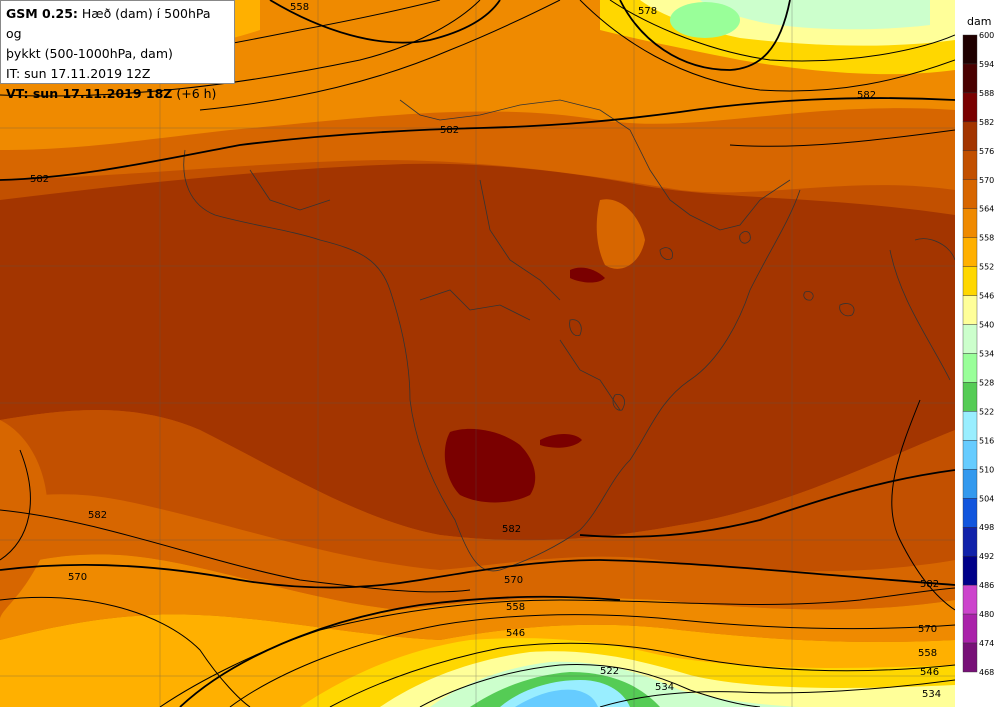  What do you see at coordinates (986, 614) in the screenshot?
I see `legend-tick-label: 480` at bounding box center [986, 614].